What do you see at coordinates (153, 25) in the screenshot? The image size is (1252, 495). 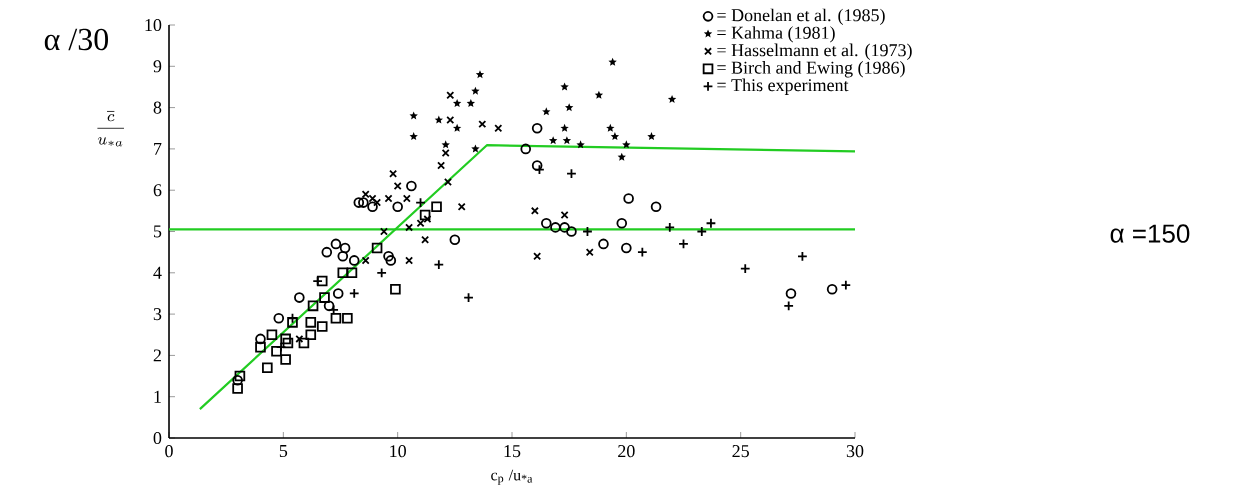 I see `y-tick-label: 10` at bounding box center [153, 25].